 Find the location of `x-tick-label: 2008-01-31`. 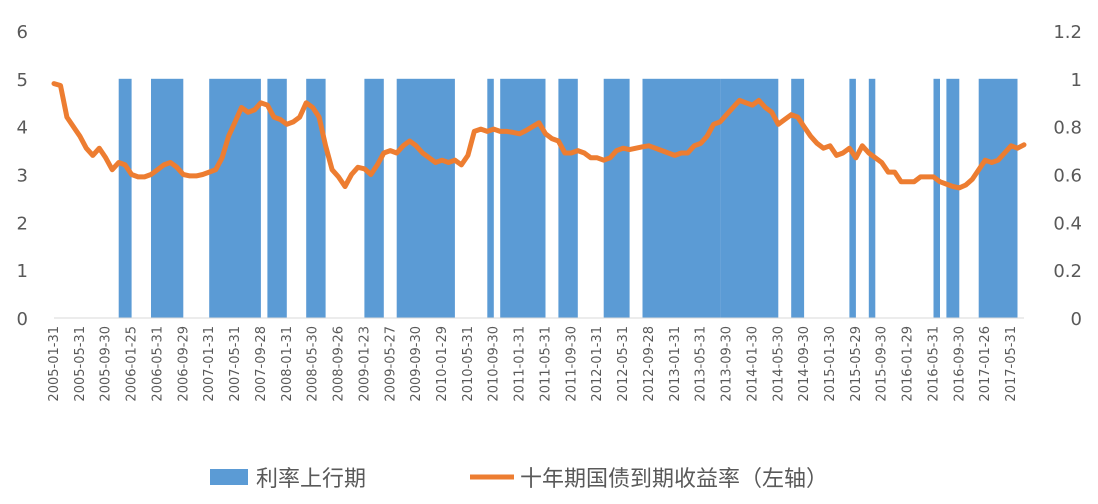

x-tick-label: 2008-01-31 is located at coordinates (287, 364).